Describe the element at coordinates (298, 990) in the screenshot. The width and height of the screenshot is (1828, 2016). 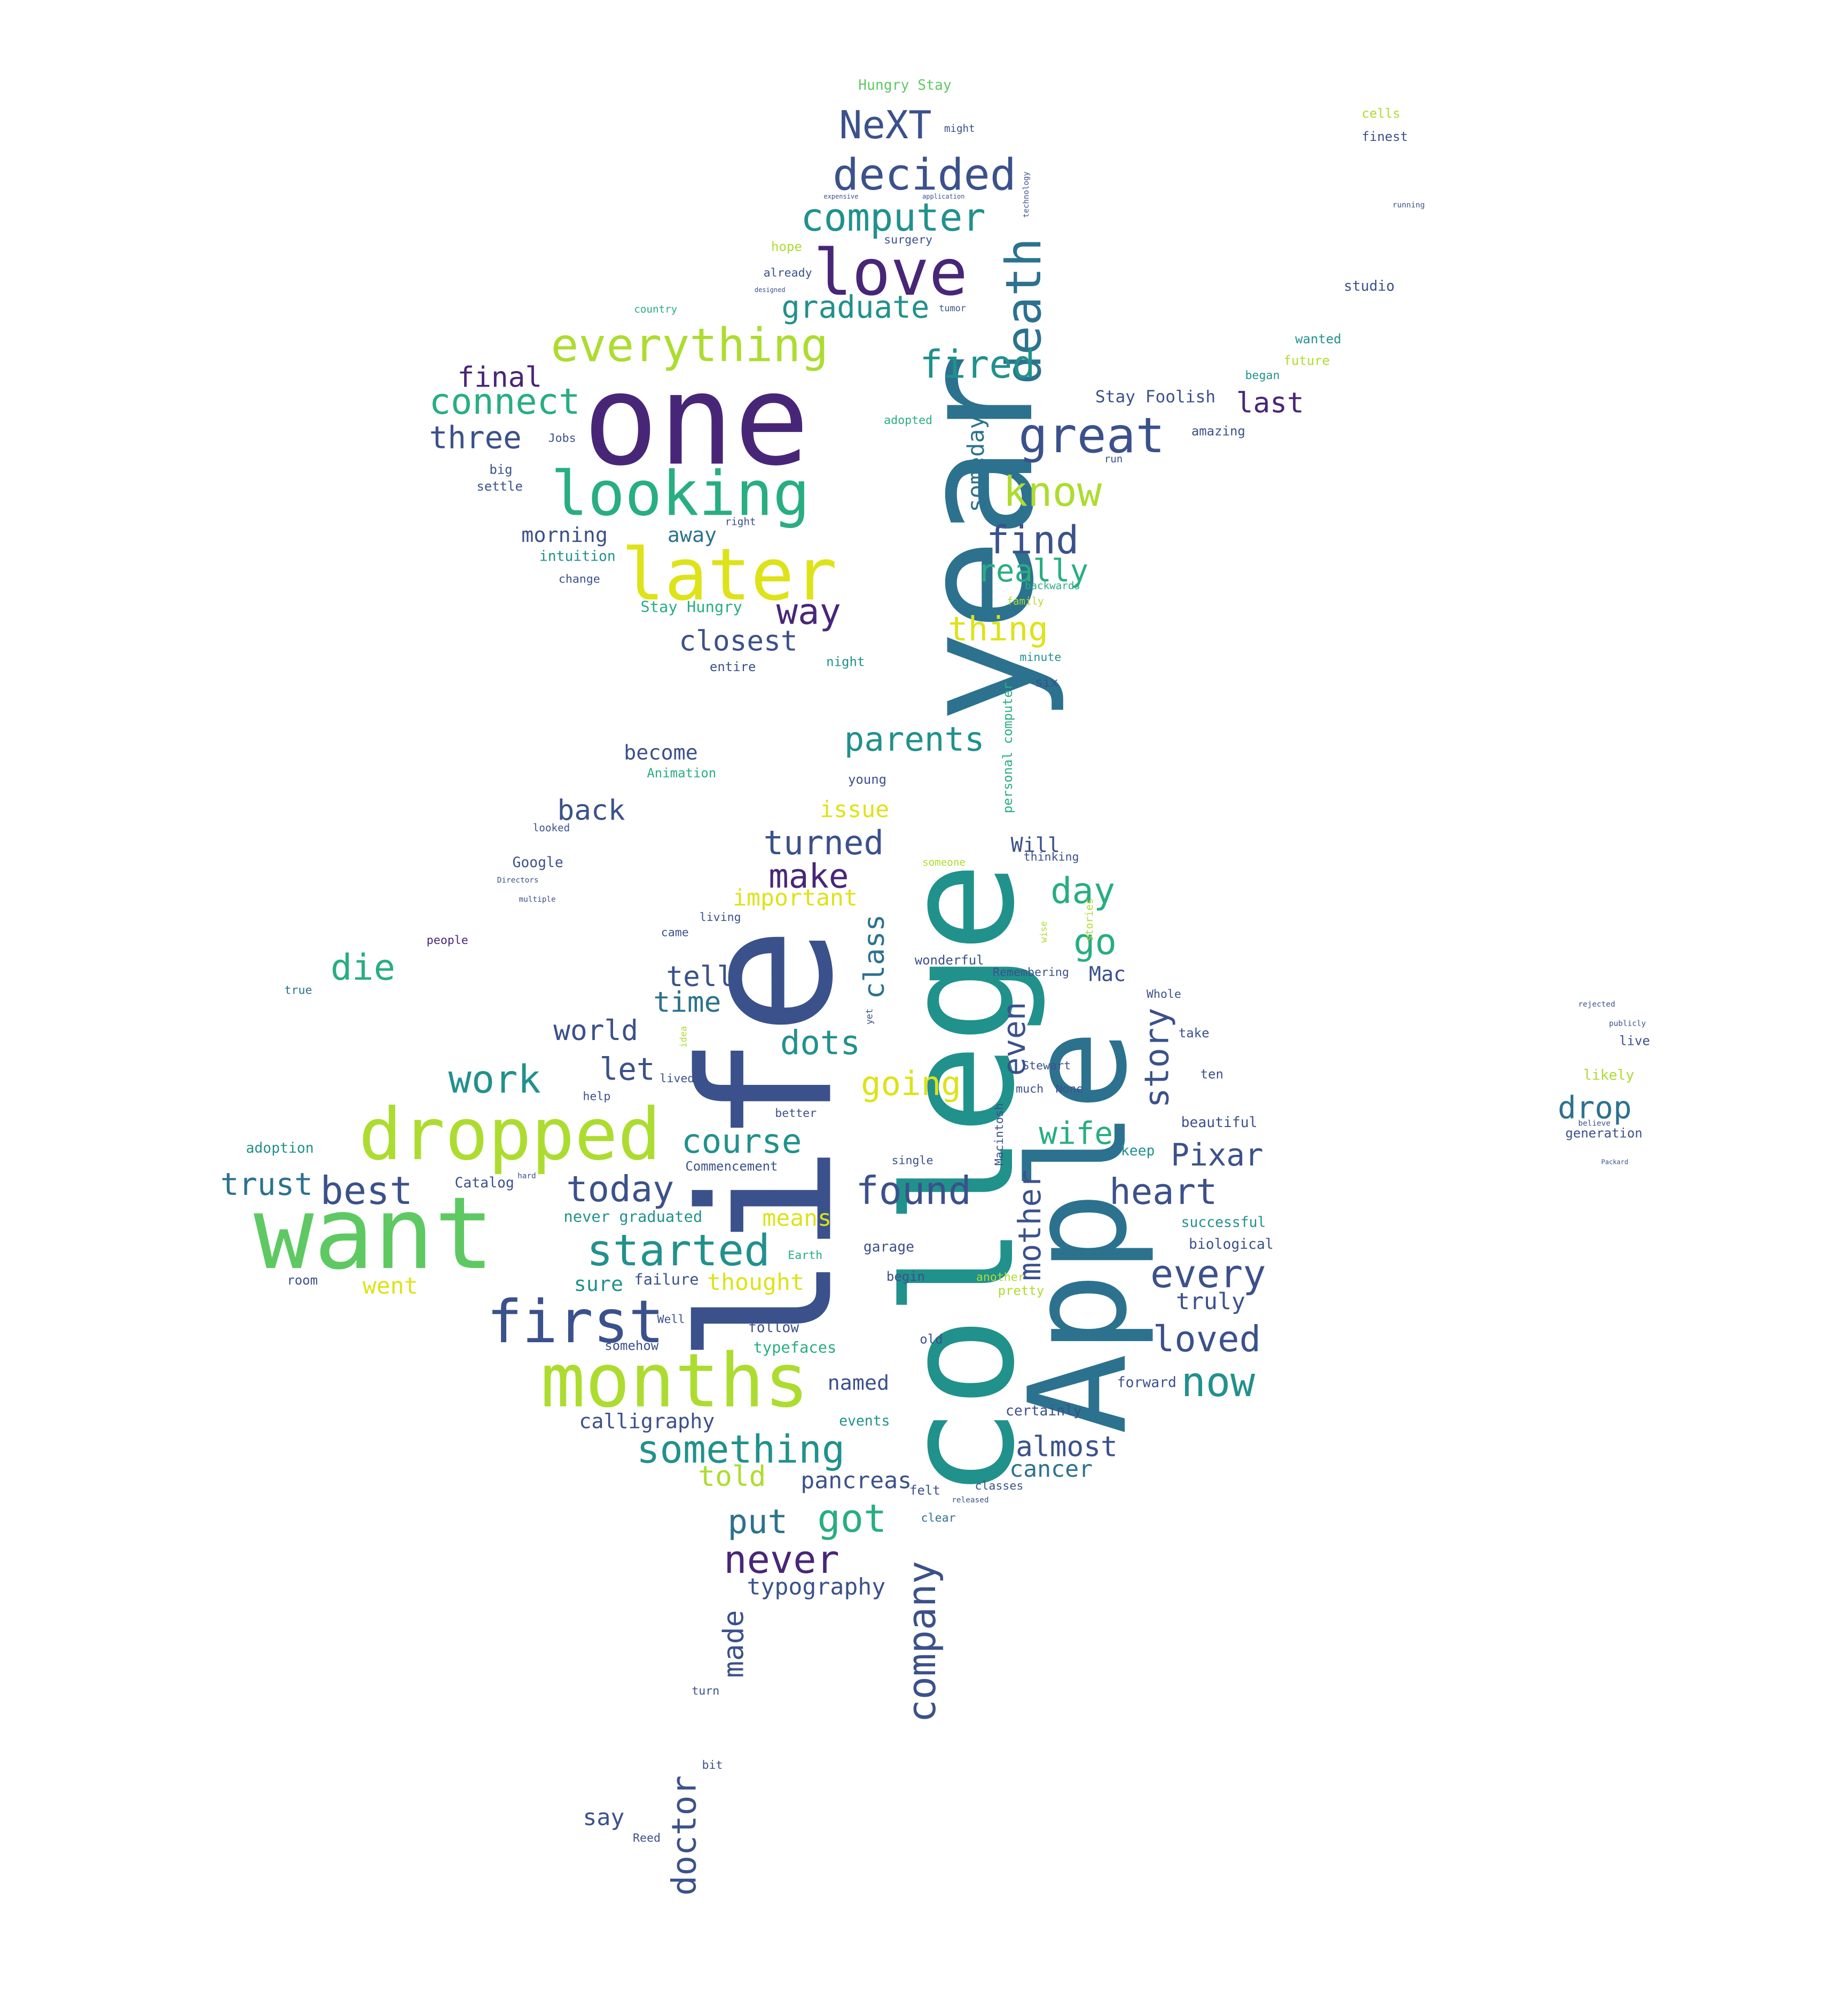
I see `cloud-word-true: true` at that location.